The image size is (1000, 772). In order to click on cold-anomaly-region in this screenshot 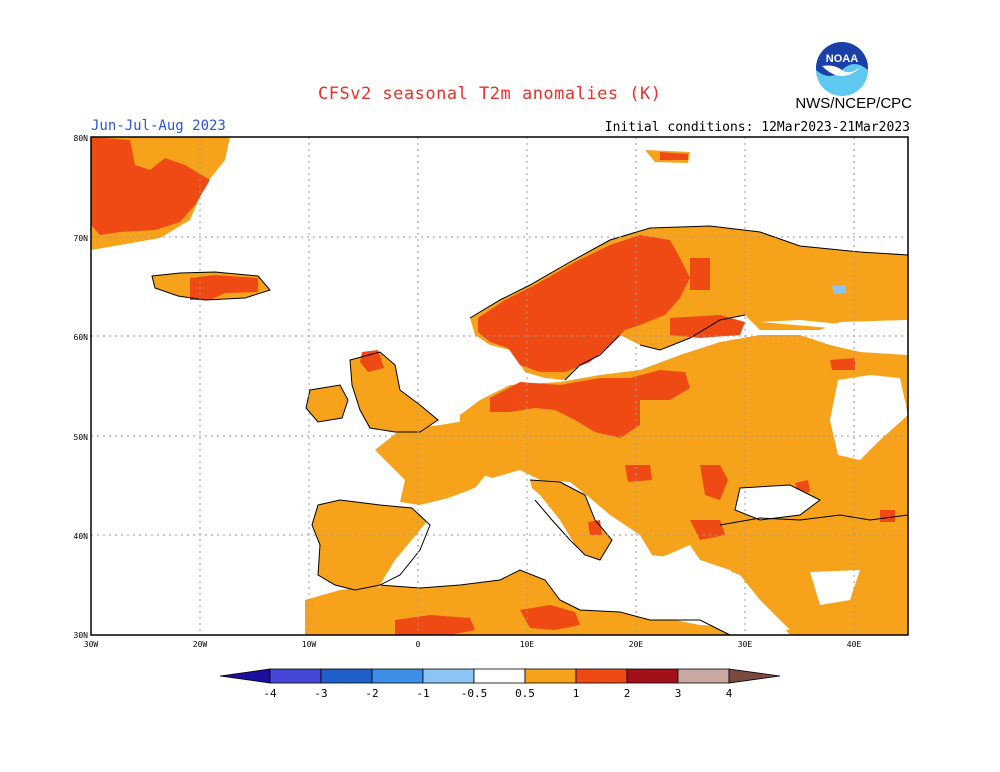, I will do `click(839, 289)`.